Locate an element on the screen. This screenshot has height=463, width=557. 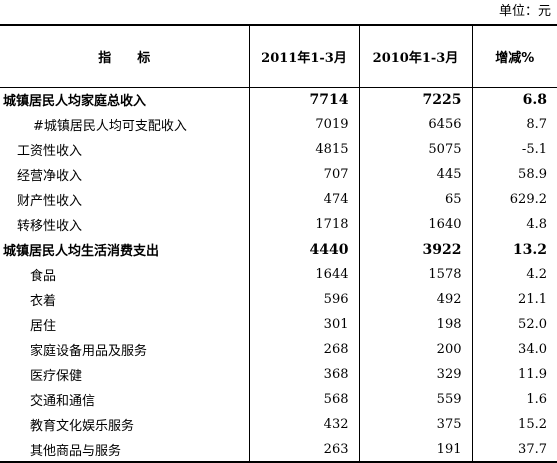
row-value-2010: 6456 is located at coordinates (415, 124).